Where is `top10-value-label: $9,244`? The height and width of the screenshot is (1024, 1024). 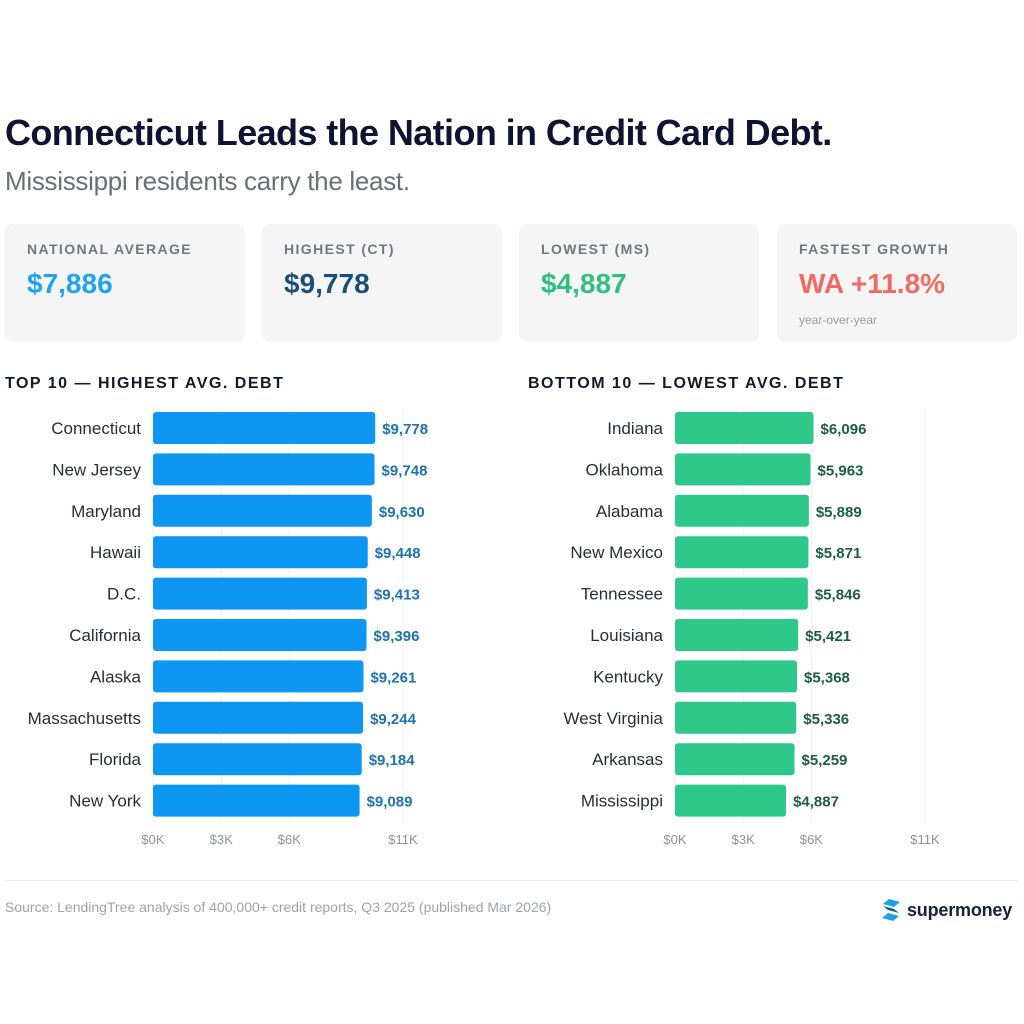 top10-value-label: $9,244 is located at coordinates (393, 719).